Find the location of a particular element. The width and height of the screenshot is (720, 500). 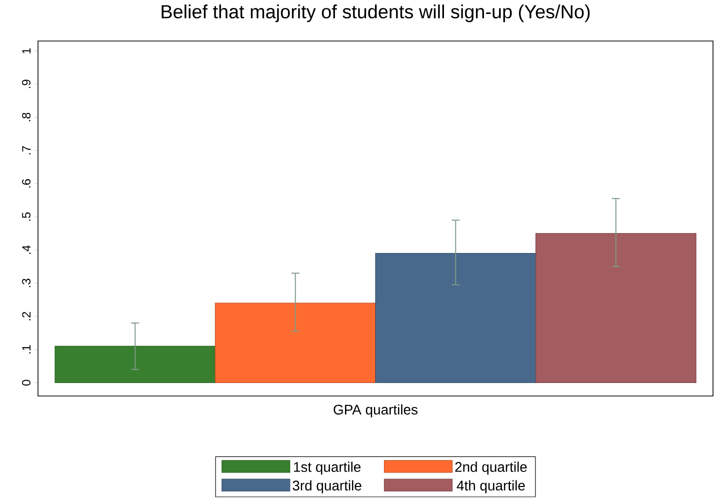

y-tick-label: .3 is located at coordinates (26, 283).